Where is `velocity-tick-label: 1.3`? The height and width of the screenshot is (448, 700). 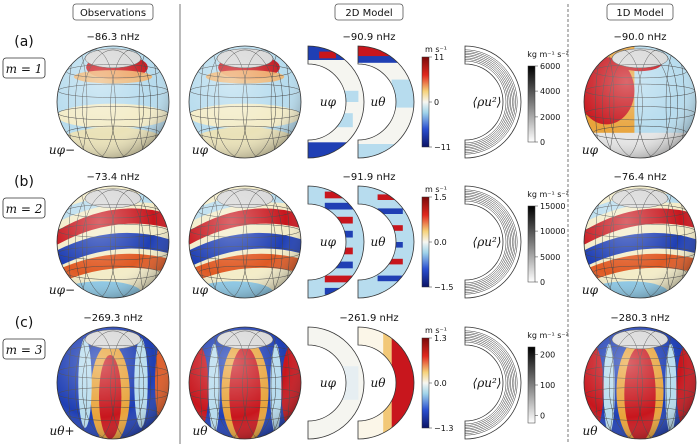 velocity-tick-label: 1.3 is located at coordinates (440, 338).